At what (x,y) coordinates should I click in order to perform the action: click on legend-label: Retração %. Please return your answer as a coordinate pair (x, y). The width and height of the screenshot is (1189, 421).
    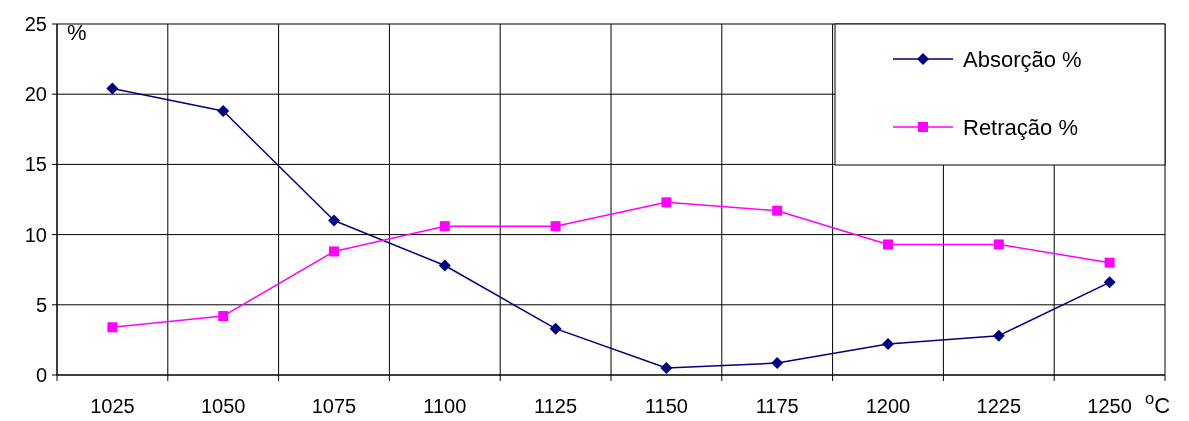
    Looking at the image, I should click on (1020, 127).